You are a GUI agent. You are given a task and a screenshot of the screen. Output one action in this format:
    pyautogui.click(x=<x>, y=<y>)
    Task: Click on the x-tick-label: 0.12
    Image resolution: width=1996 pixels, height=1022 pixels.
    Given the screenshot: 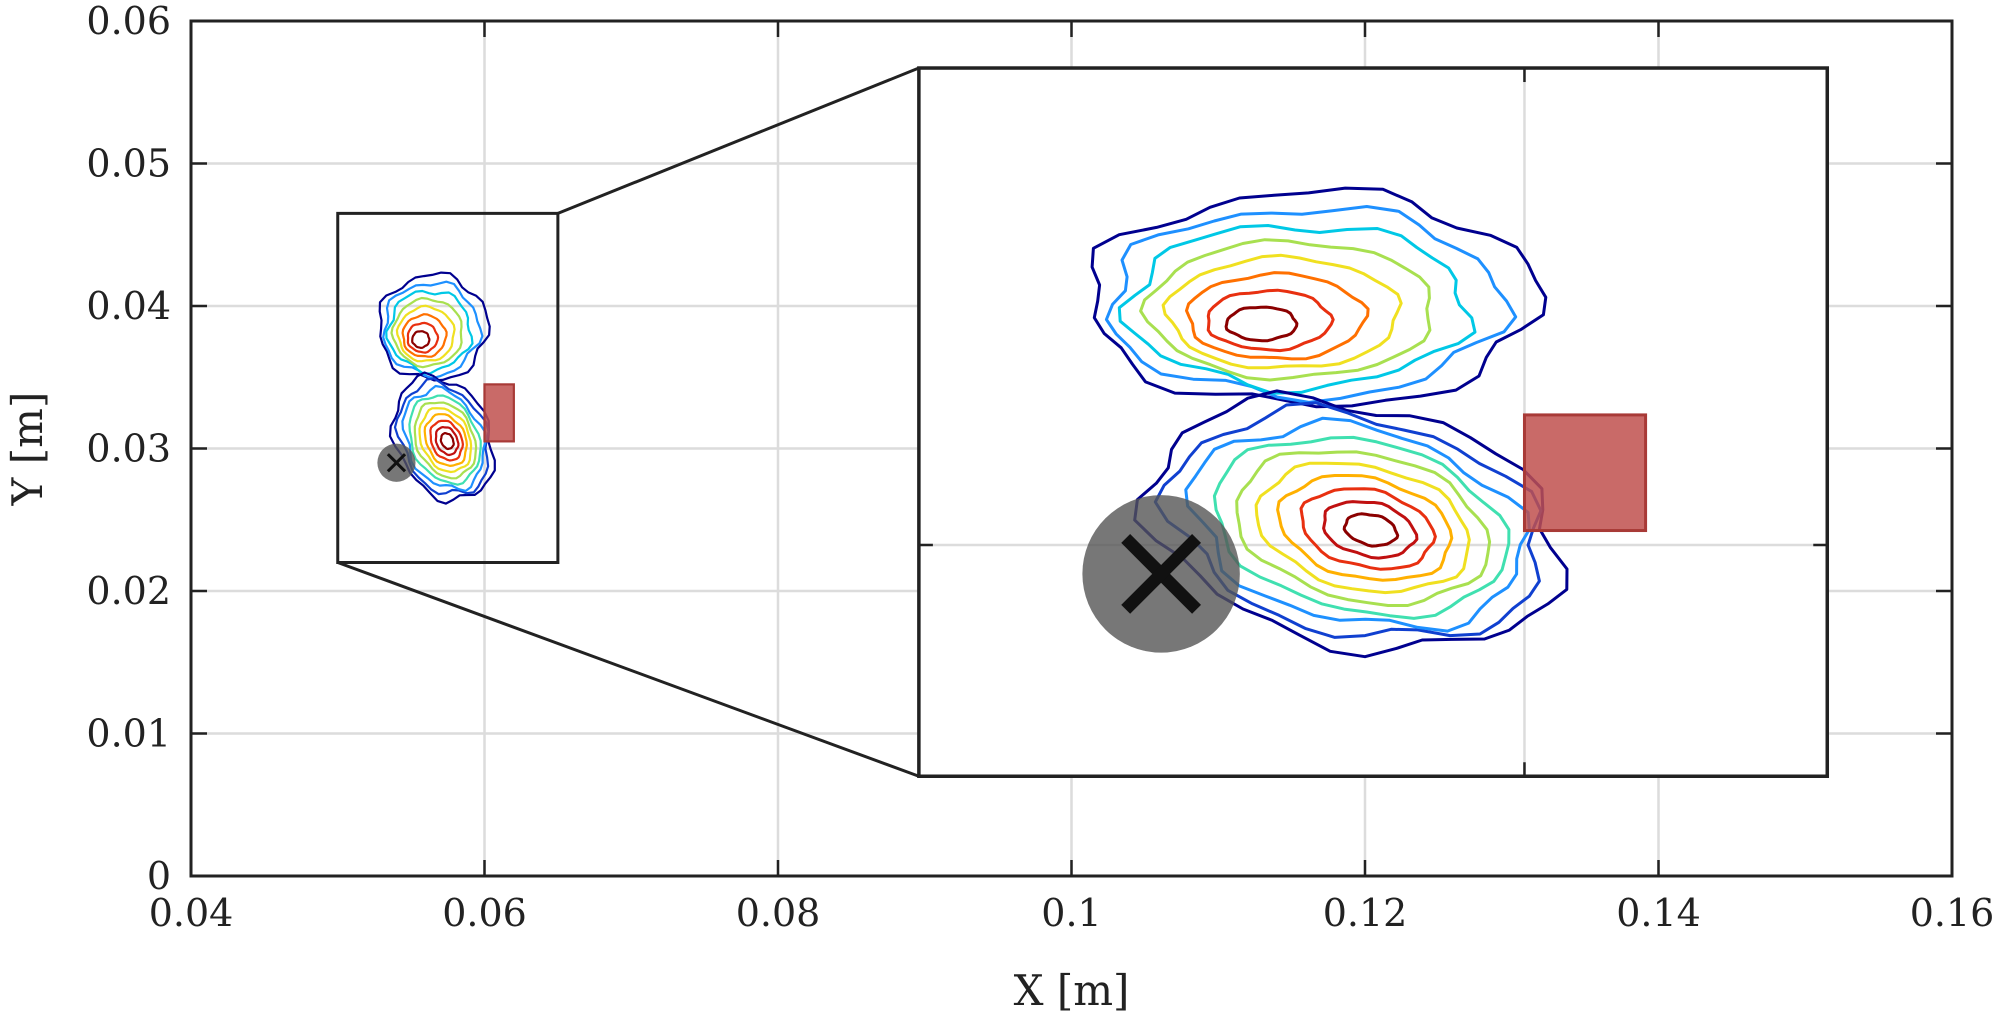 What is the action you would take?
    pyautogui.click(x=1365, y=913)
    